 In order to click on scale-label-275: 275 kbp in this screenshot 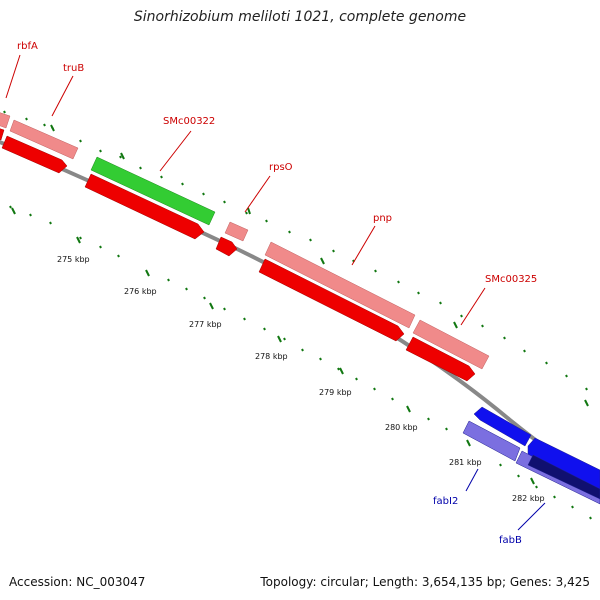, I will do `click(73, 259)`.